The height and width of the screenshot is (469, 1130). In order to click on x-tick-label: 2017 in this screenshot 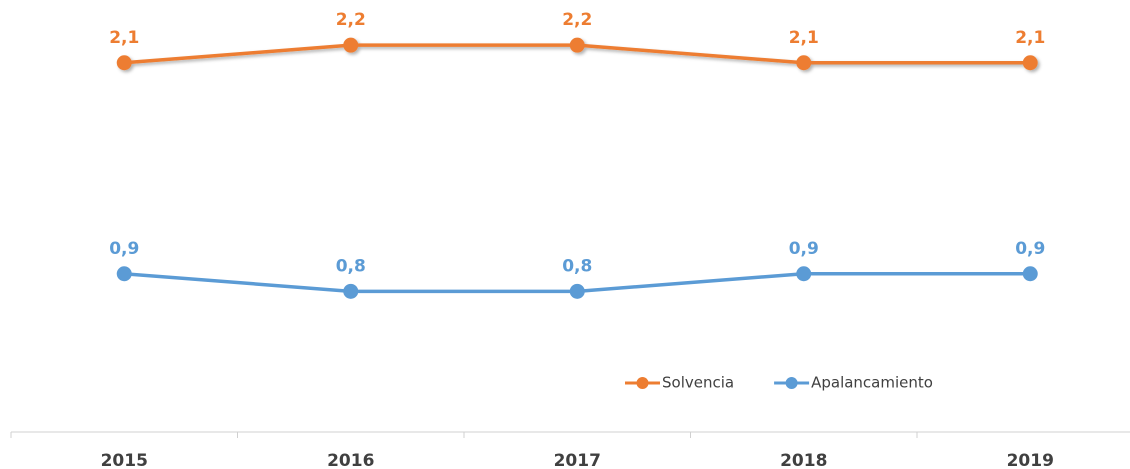, I will do `click(577, 460)`.